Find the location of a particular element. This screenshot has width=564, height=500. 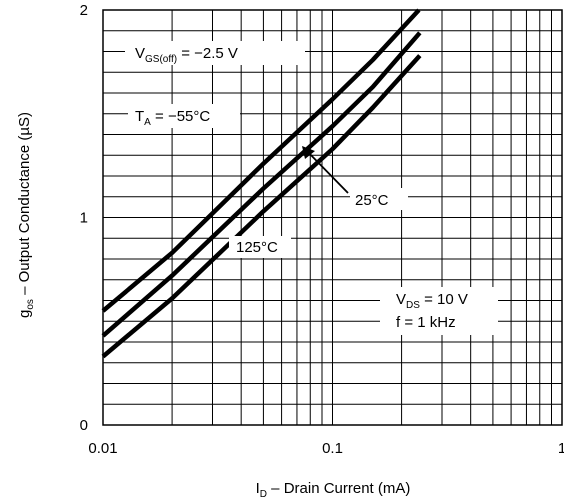

t25-annotation: 25°C is located at coordinates (372, 200).